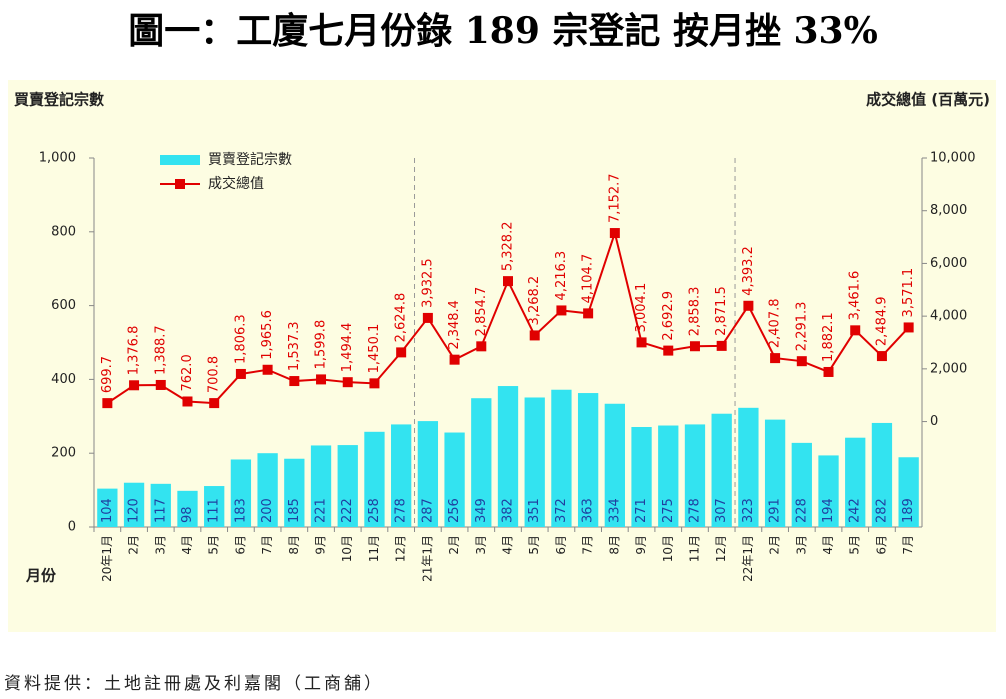 The width and height of the screenshot is (1006, 699). I want to click on bar-value-label: 275, so click(668, 510).